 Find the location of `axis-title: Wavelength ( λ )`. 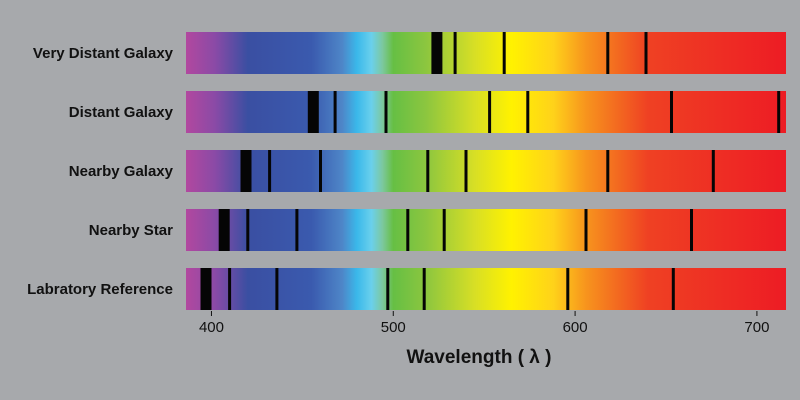

axis-title: Wavelength ( λ ) is located at coordinates (479, 357).